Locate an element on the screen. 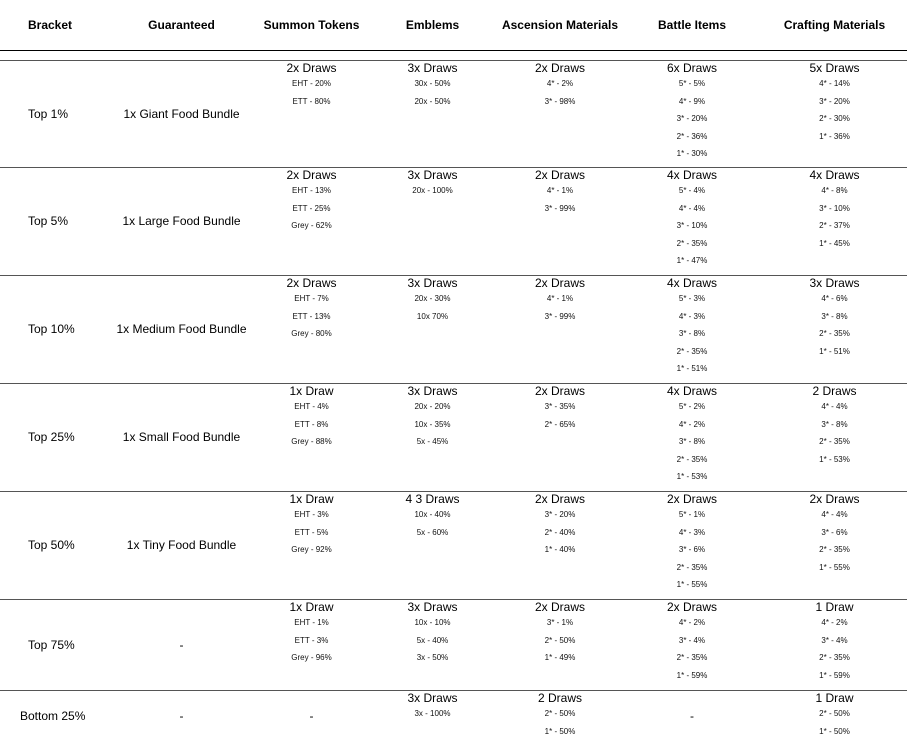 This screenshot has height=741, width=907. draw-count: 3x Draws is located at coordinates (432, 607).